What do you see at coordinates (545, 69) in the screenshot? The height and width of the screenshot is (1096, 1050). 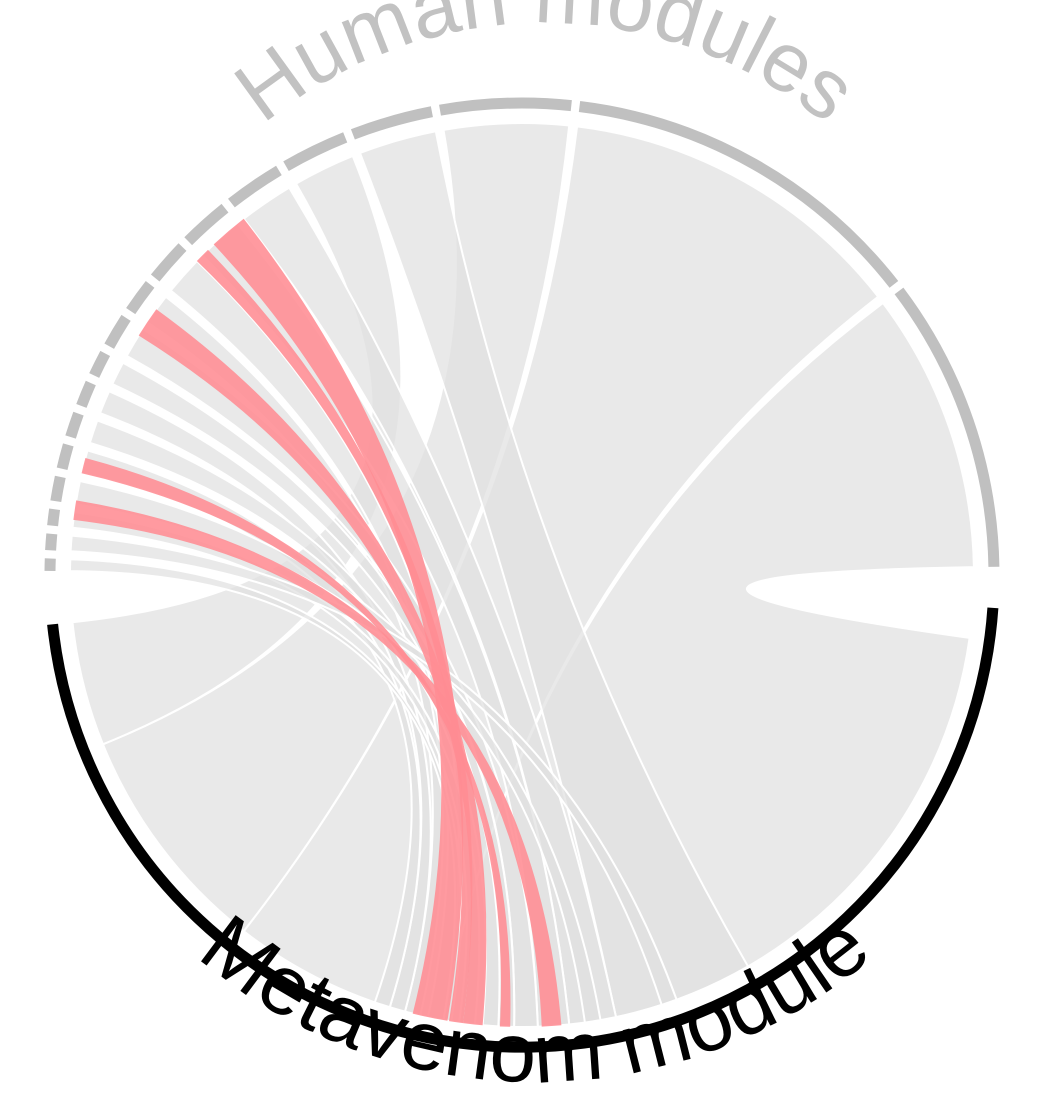 I see `human-modules-label: Human modules` at bounding box center [545, 69].